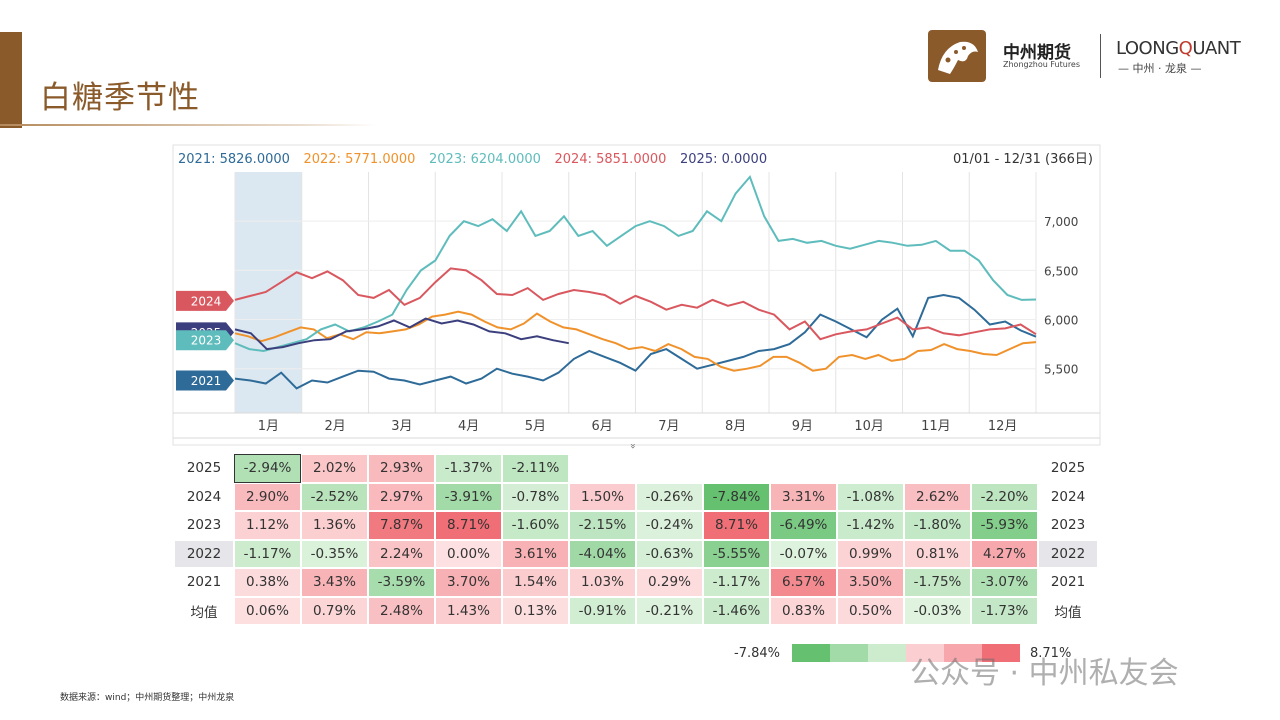 Image resolution: width=1280 pixels, height=720 pixels. Describe the element at coordinates (485, 159) in the screenshot. I see `legend-item-2023: 2023: 6204.0000` at that location.